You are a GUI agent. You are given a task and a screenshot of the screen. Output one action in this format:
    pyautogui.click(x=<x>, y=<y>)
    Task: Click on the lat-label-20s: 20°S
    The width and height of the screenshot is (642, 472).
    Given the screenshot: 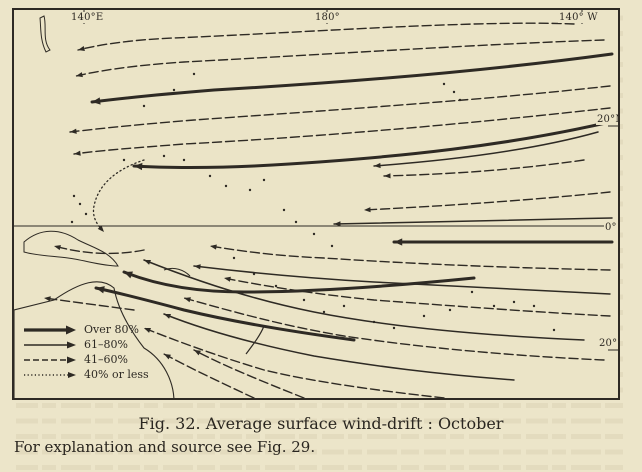 What is the action you would take?
    pyautogui.click(x=608, y=343)
    